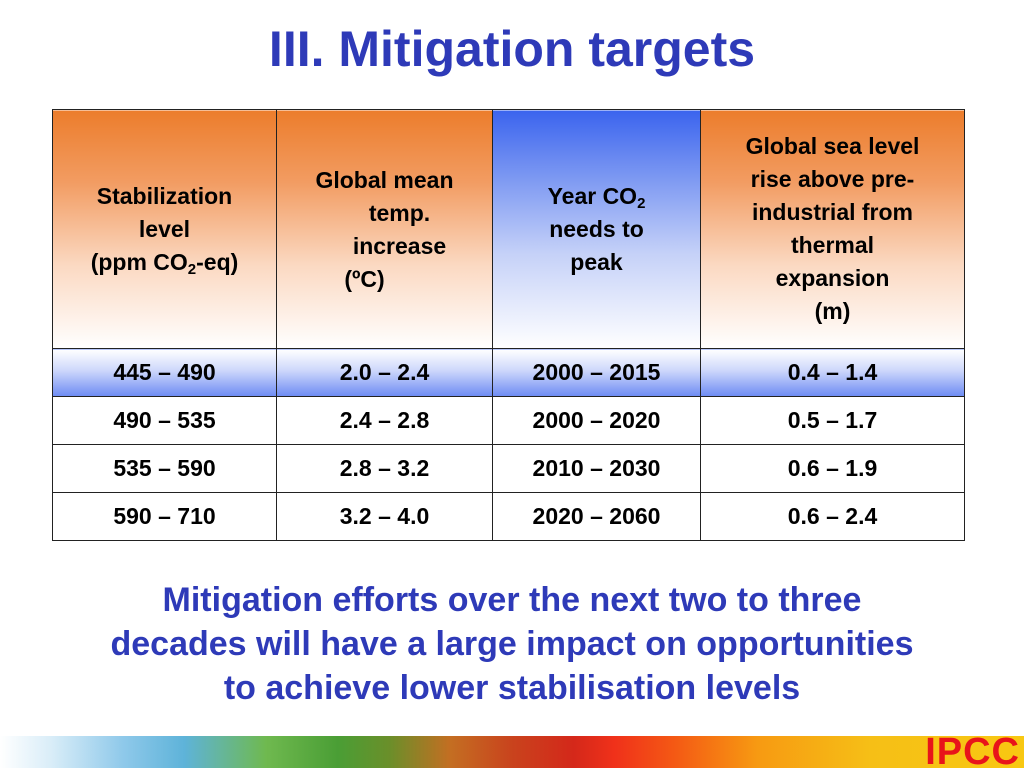  What do you see at coordinates (596, 468) in the screenshot?
I see `table-cell: 2010 – 2030` at bounding box center [596, 468].